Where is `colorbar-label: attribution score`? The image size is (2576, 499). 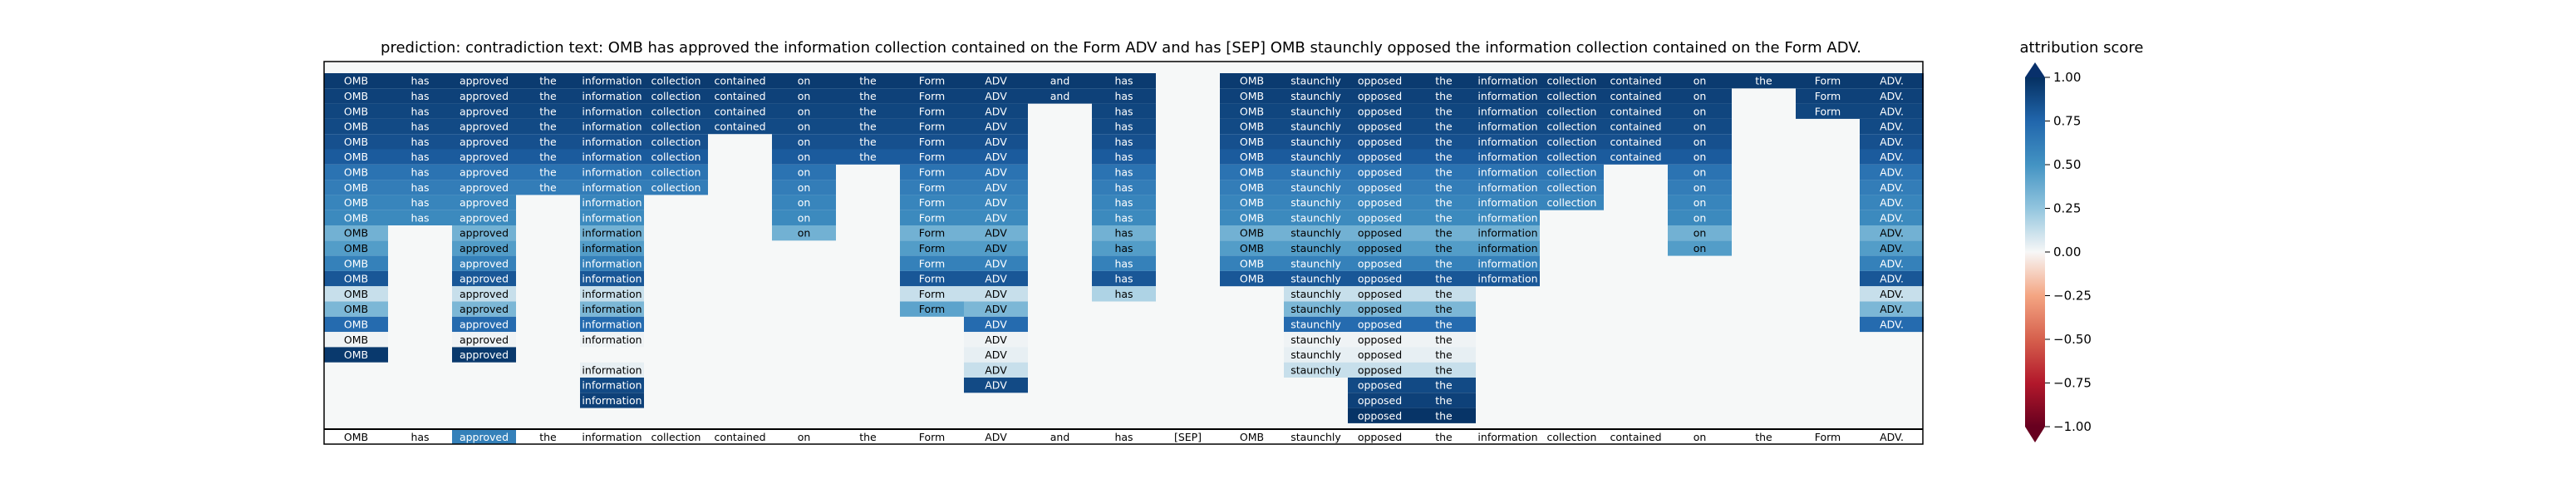
colorbar-label: attribution score is located at coordinates (2082, 48).